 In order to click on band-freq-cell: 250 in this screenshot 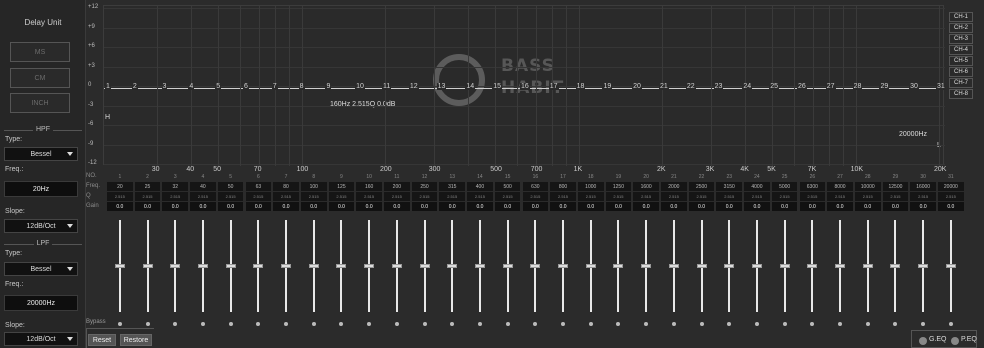, I will do `click(424, 186)`.